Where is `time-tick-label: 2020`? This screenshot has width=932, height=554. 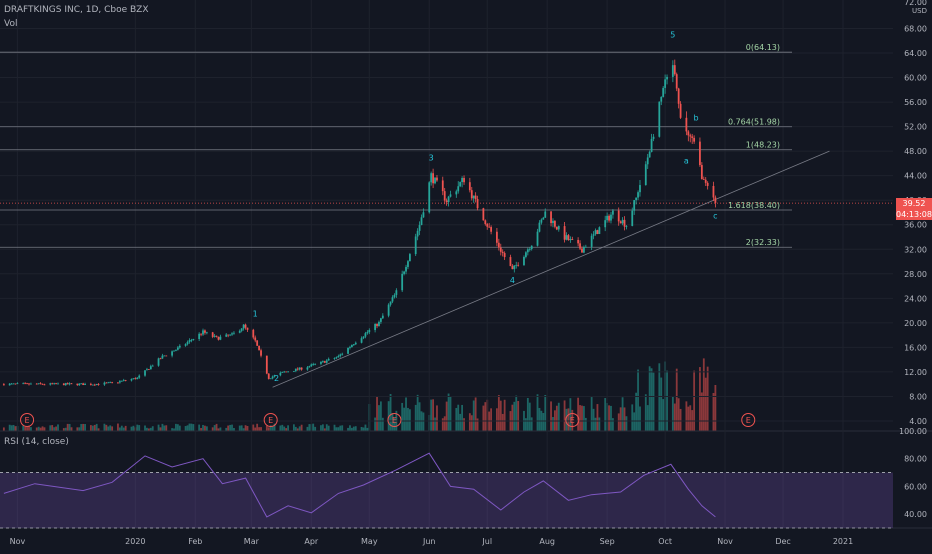
time-tick-label: 2020 is located at coordinates (135, 541).